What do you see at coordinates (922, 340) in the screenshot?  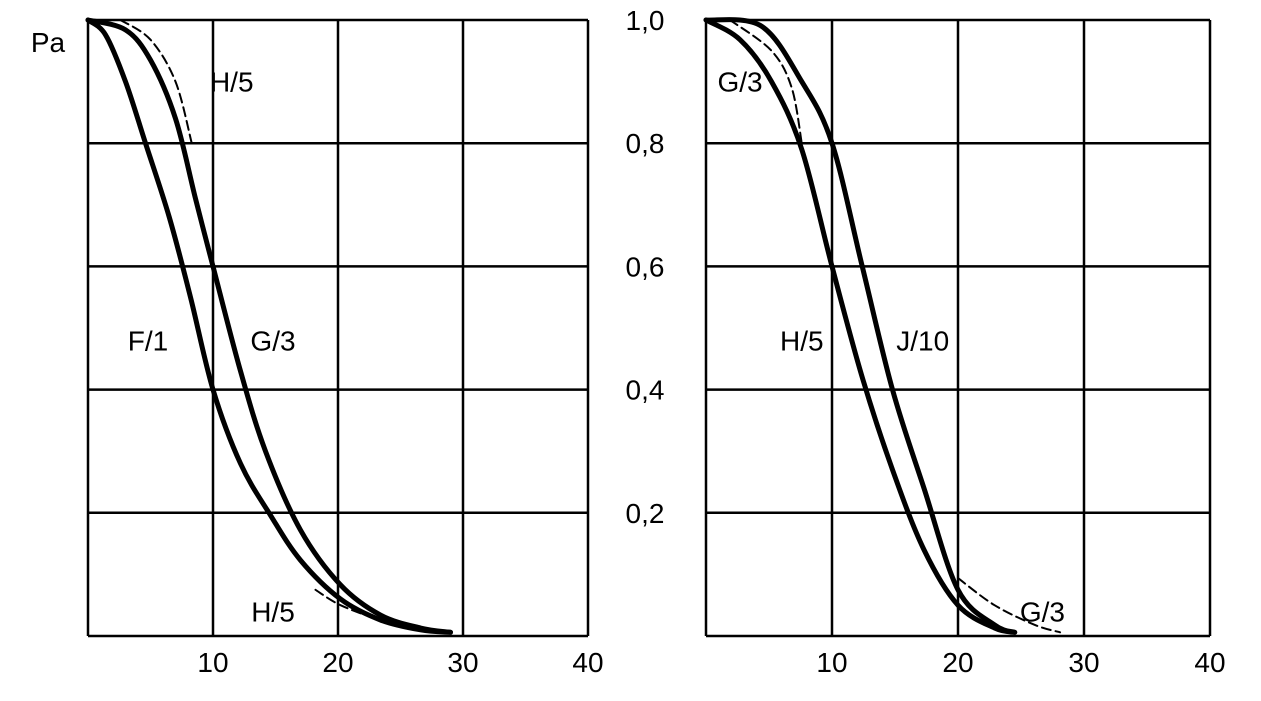 I see `series-annotation: J/10` at bounding box center [922, 340].